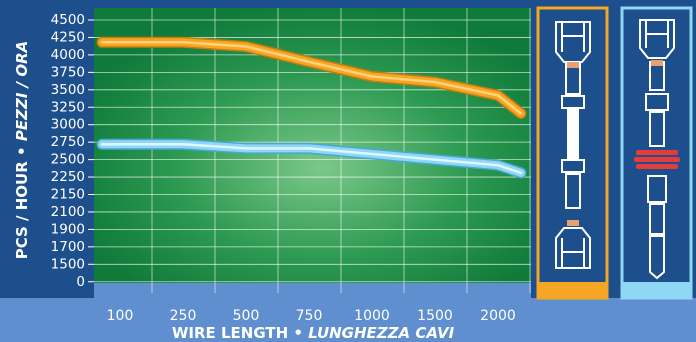  What do you see at coordinates (312, 291) in the screenshot?
I see `x-tick-band` at bounding box center [312, 291].